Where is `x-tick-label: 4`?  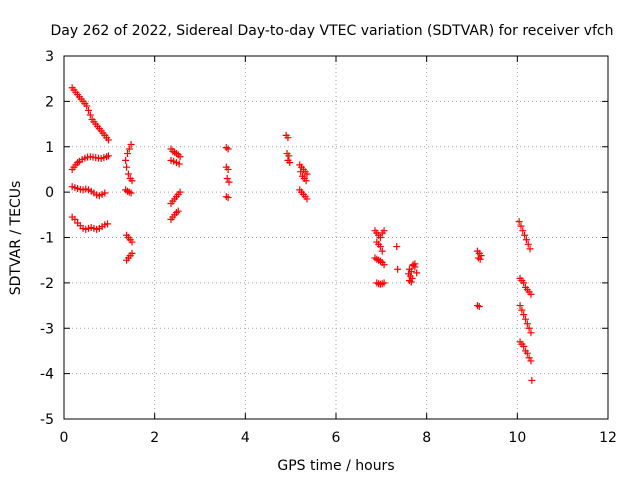
x-tick-label: 4 is located at coordinates (245, 438).